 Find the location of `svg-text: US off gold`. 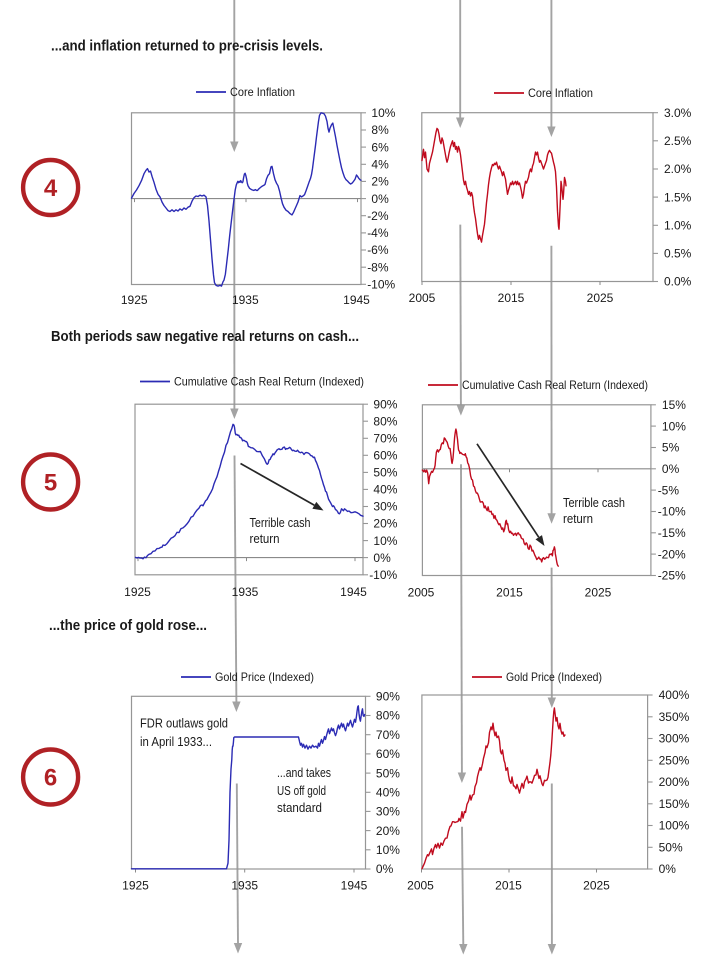

svg-text: US off gold is located at coordinates (301, 791).